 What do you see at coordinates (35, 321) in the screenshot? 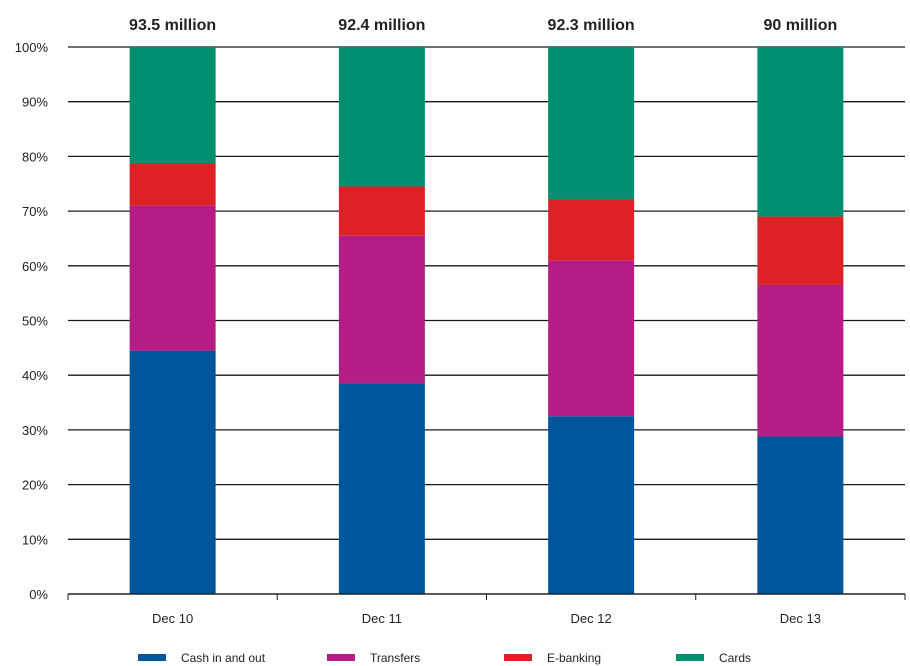
I see `y-tick-label: 50%` at bounding box center [35, 321].